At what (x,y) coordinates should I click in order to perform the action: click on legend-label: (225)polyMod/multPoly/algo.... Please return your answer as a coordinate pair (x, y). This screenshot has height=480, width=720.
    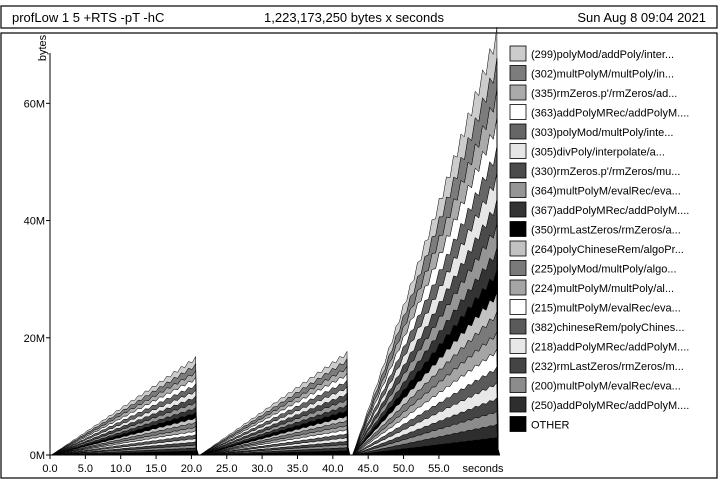
    Looking at the image, I should click on (604, 270).